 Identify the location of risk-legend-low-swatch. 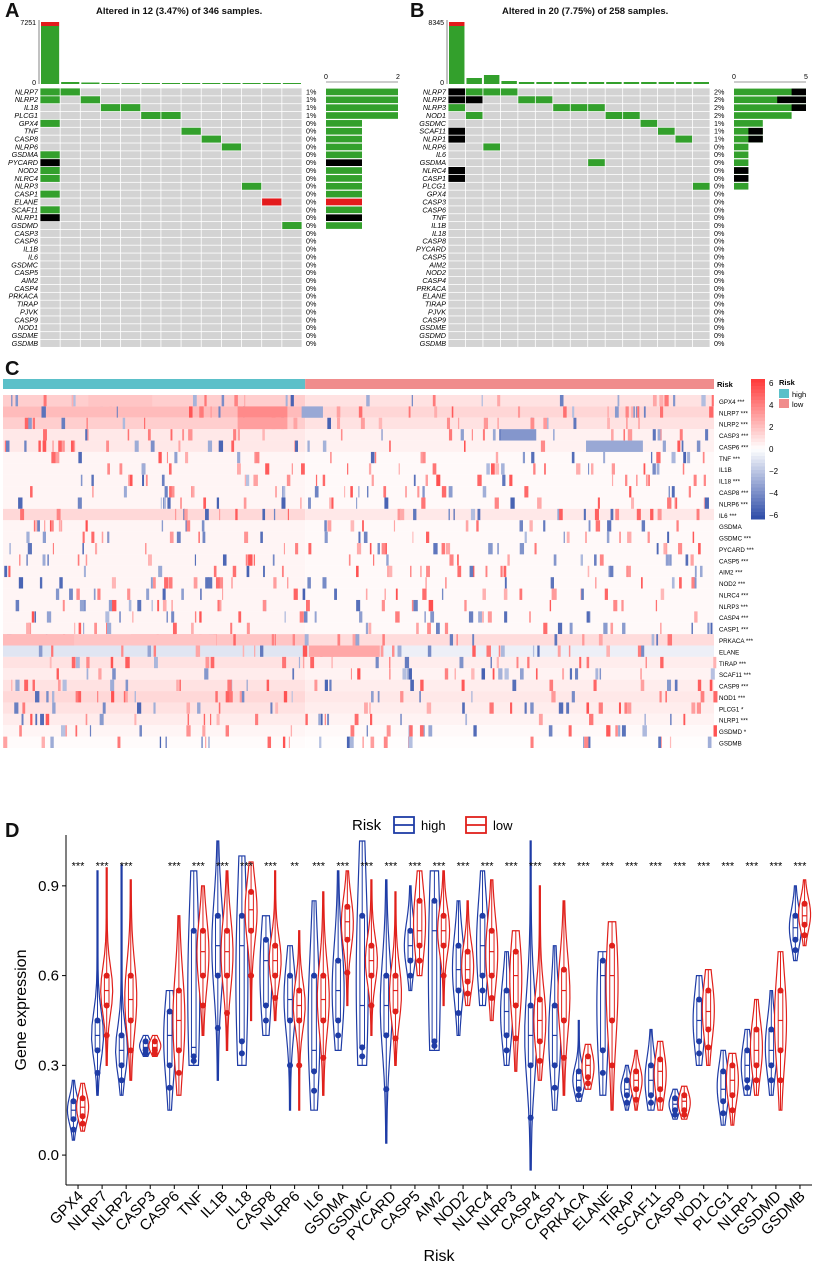
(784, 403).